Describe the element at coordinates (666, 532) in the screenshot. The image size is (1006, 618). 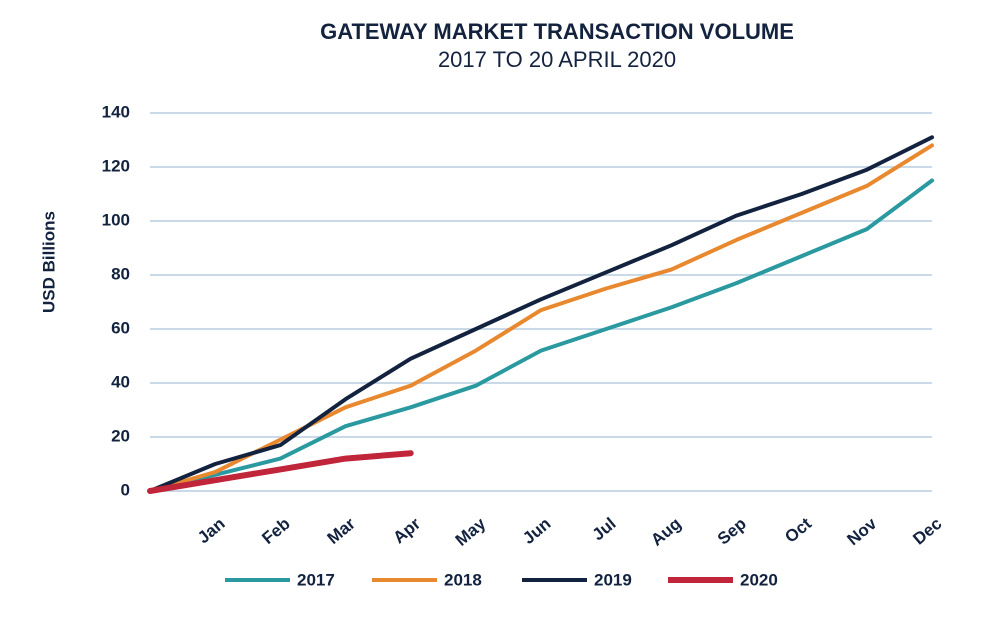
I see `x-tick-label: Aug` at that location.